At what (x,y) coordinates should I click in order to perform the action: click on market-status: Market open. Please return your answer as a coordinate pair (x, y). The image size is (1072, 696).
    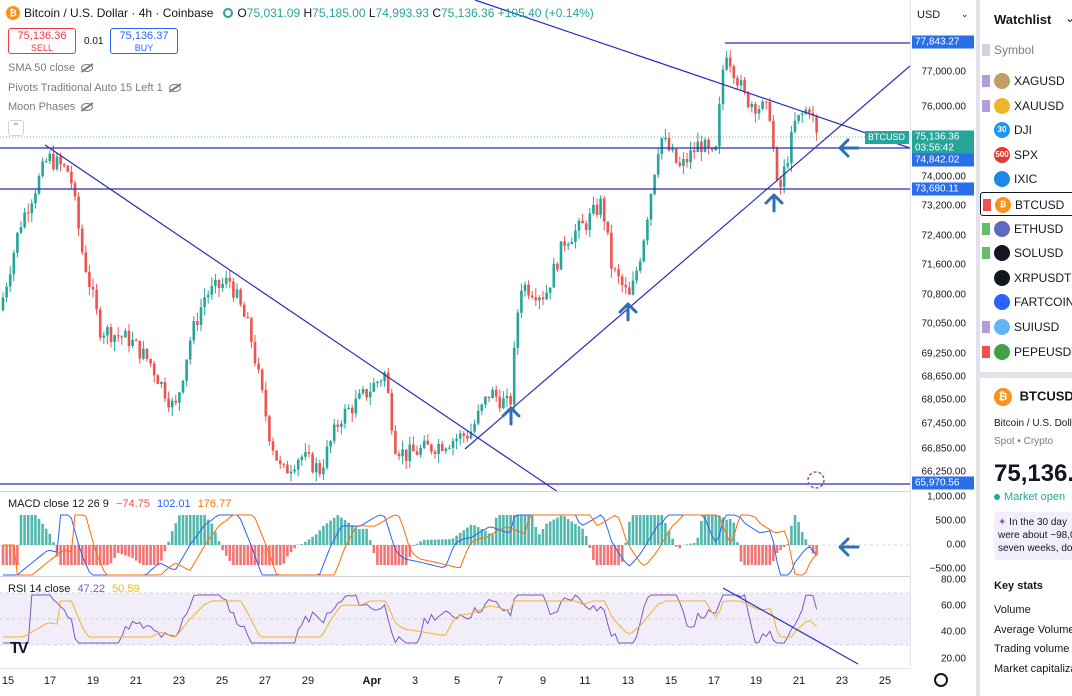
    Looking at the image, I should click on (1029, 497).